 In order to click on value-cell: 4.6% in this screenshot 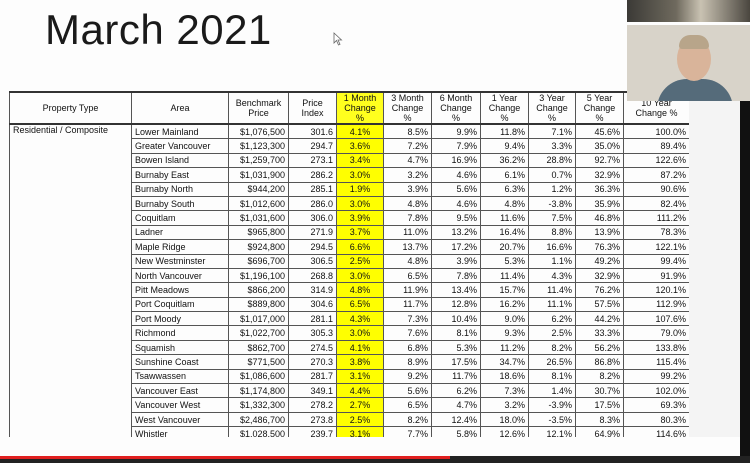, I will do `click(456, 175)`.